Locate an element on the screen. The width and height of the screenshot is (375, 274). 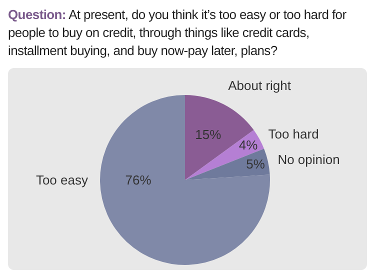
data-label: 15% is located at coordinates (208, 134).